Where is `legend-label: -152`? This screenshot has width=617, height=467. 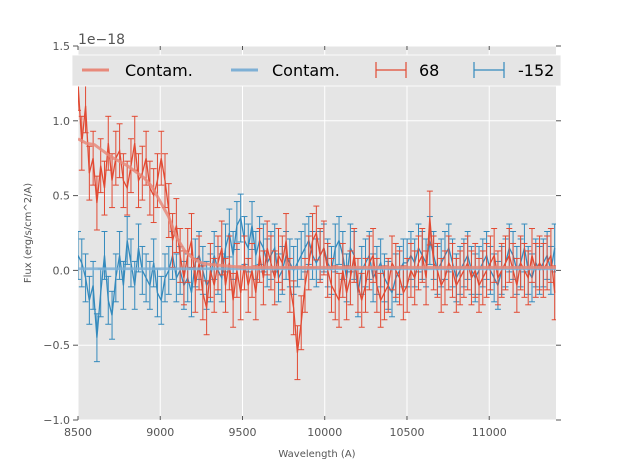
legend-label: -152 is located at coordinates (536, 70).